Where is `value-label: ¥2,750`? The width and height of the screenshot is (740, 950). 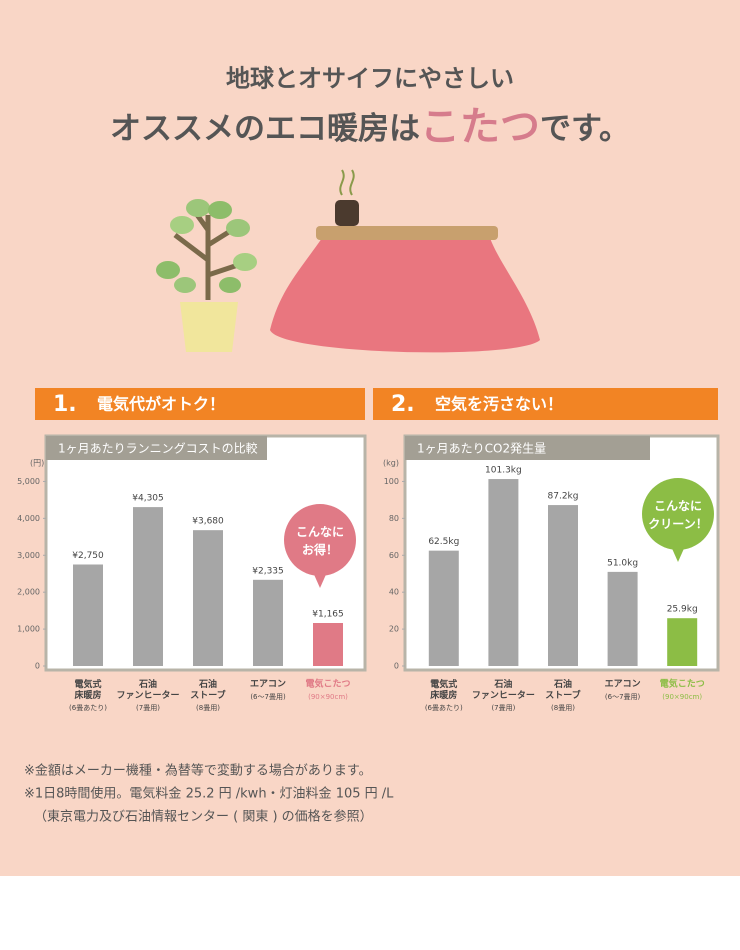
value-label: ¥2,750 is located at coordinates (88, 556).